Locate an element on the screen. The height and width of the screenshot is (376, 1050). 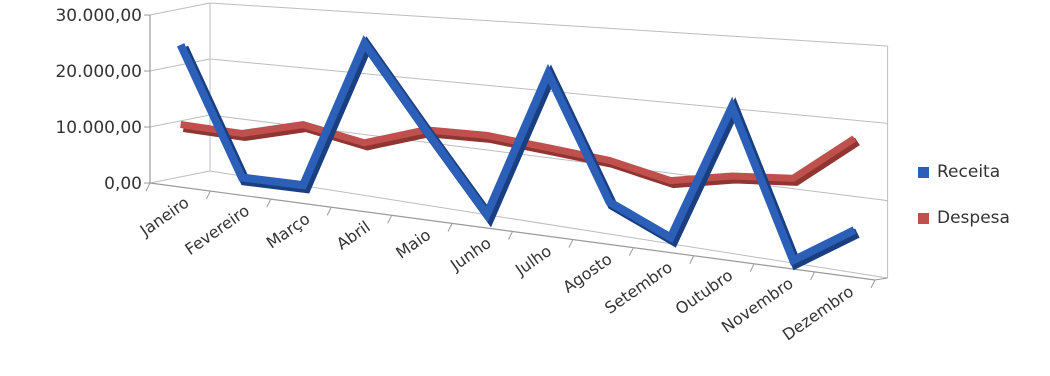
x-tick-label: Fevereiro is located at coordinates (217, 230).